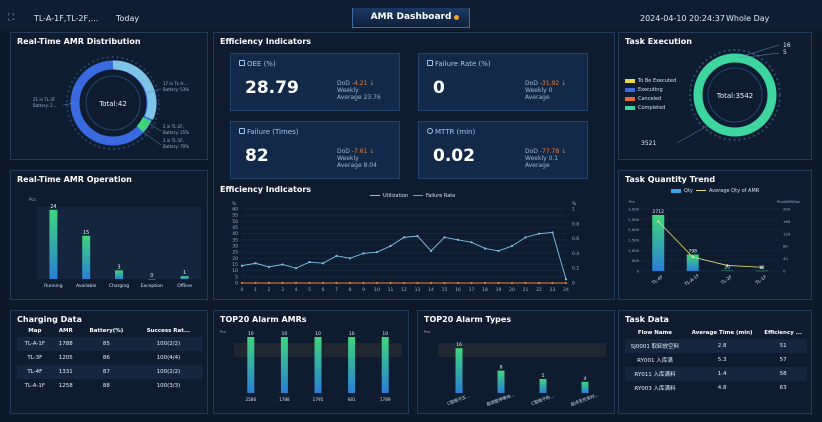 Image resolution: width=822 pixels, height=422 pixels. Describe the element at coordinates (655, 333) in the screenshot. I see `col-header: Flow Name` at that location.